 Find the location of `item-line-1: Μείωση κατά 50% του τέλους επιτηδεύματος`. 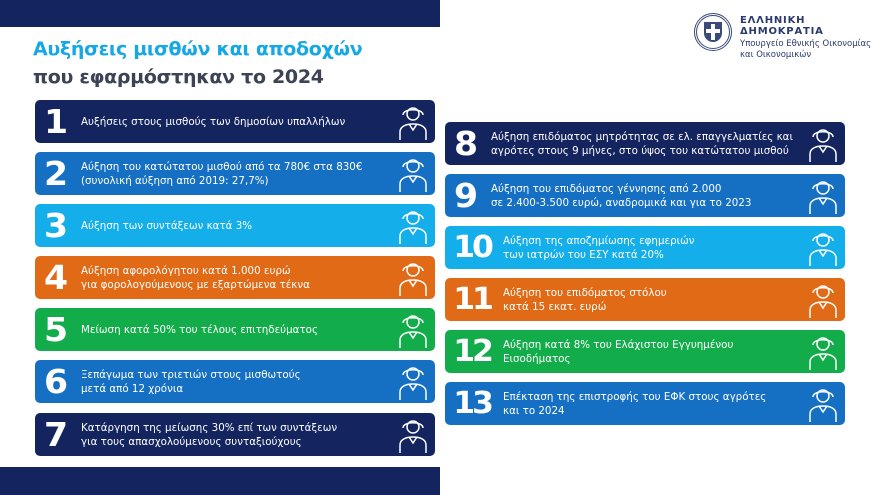

item-line-1: Μείωση κατά 50% του τέλους επιτηδεύματος is located at coordinates (199, 329).